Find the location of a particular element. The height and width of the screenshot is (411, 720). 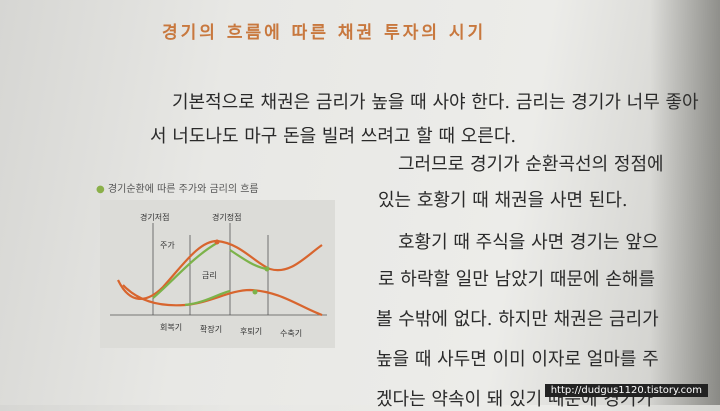

rate-curve is located at coordinates (222, 300).